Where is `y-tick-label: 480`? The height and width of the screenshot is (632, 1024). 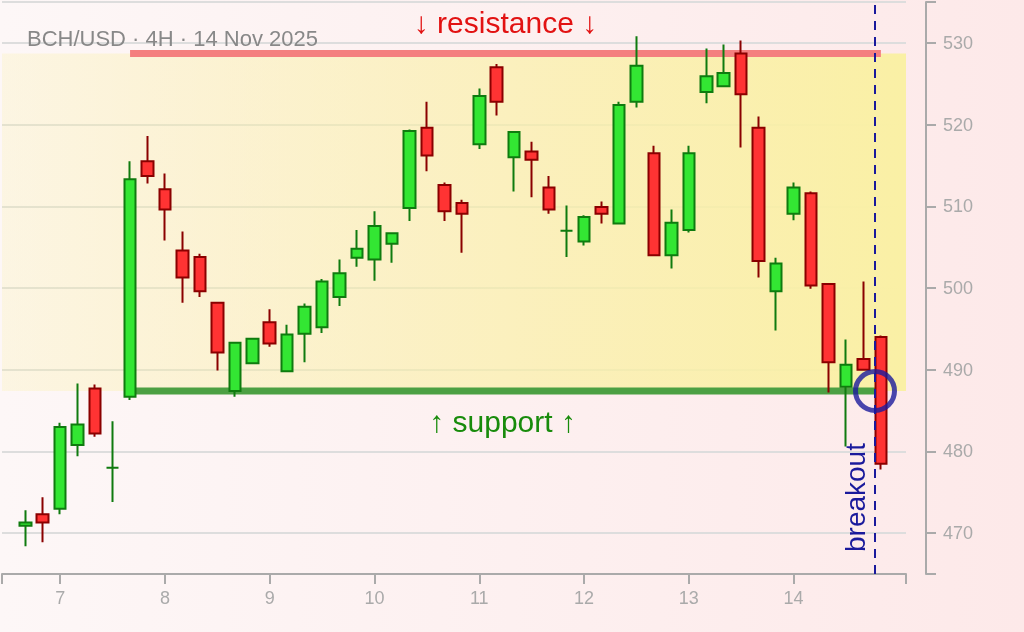
y-tick-label: 480 is located at coordinates (958, 451).